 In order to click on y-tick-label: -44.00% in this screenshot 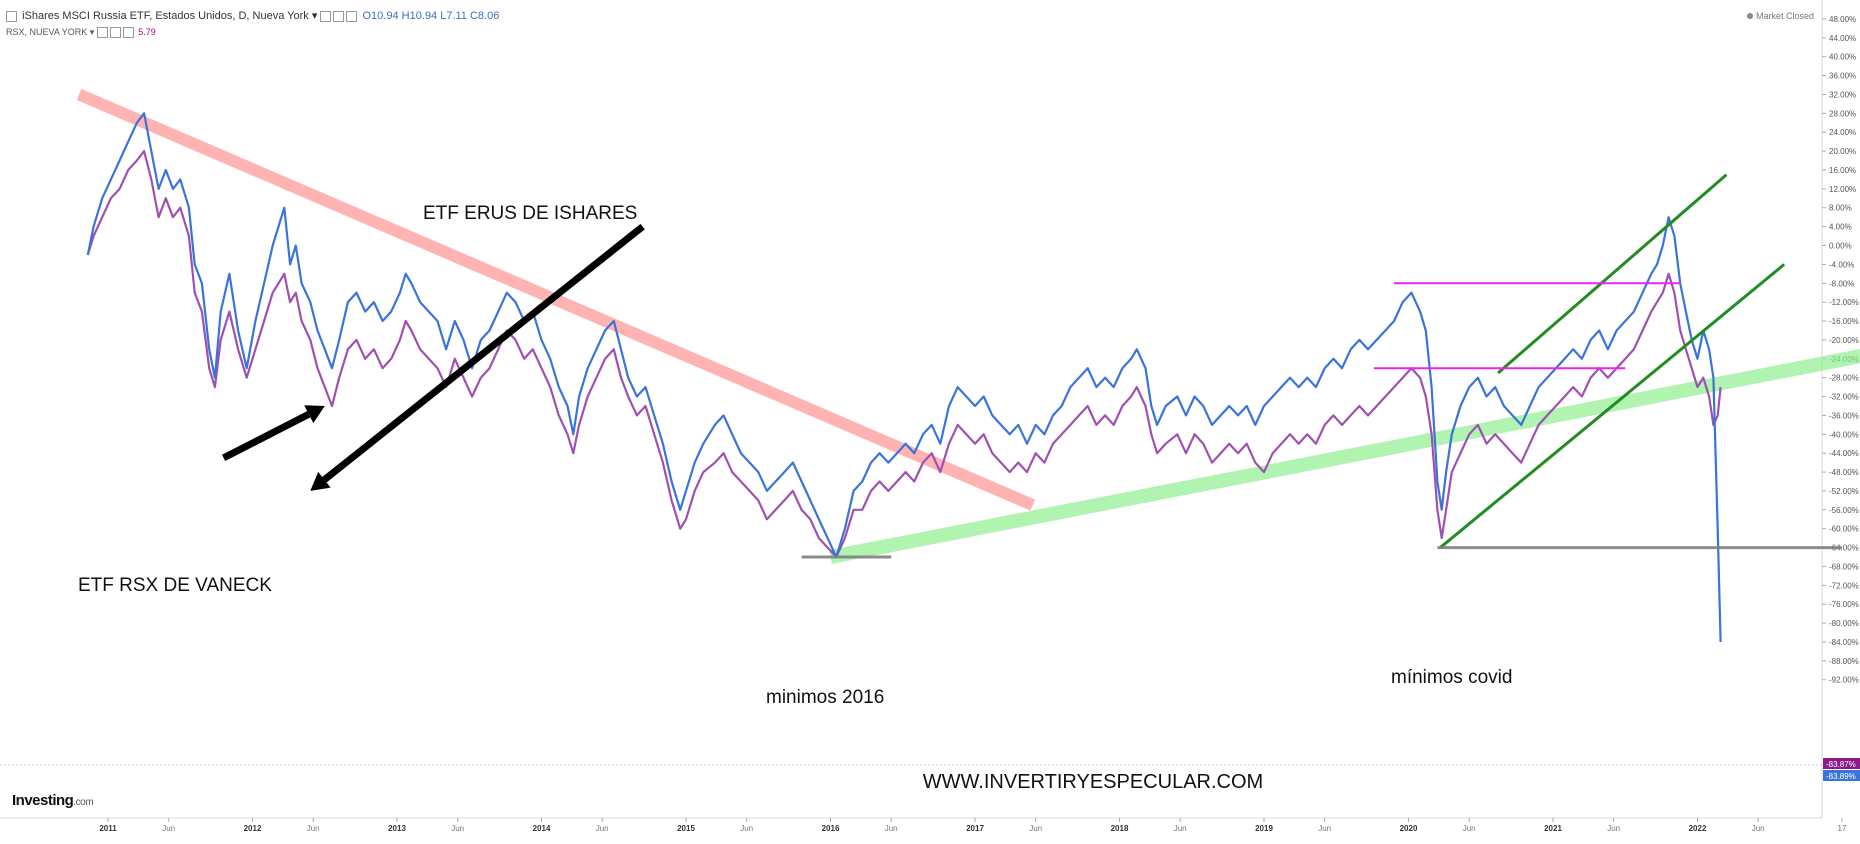, I will do `click(1844, 453)`.